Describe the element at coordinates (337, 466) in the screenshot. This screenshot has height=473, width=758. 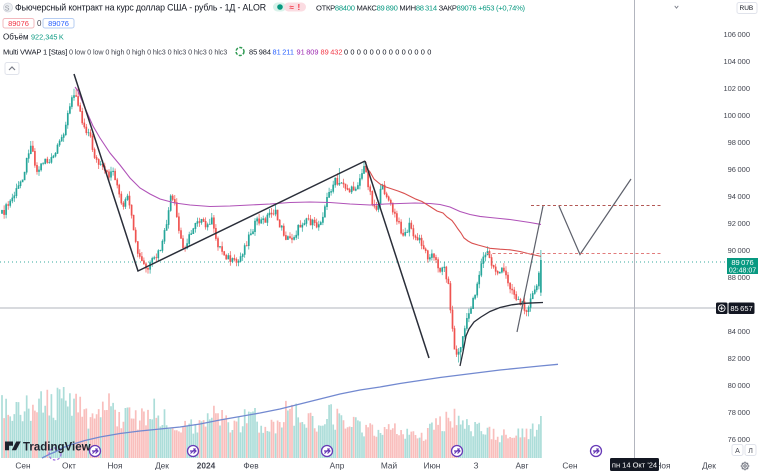
I see `svg-text: Апр` at that location.